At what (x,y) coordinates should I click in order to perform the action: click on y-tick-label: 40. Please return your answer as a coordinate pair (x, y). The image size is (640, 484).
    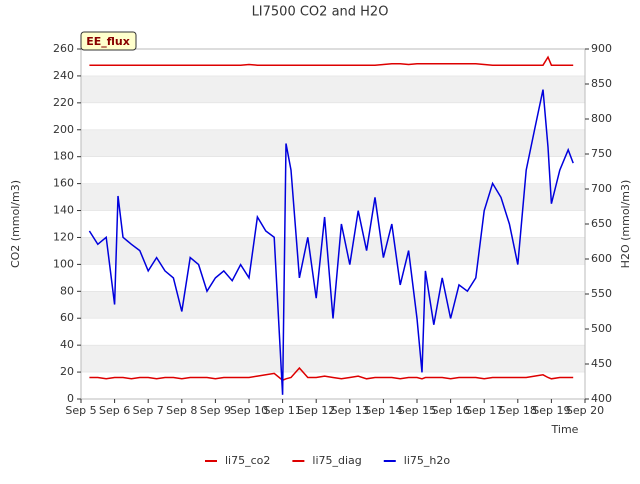
    Looking at the image, I should click on (67, 344).